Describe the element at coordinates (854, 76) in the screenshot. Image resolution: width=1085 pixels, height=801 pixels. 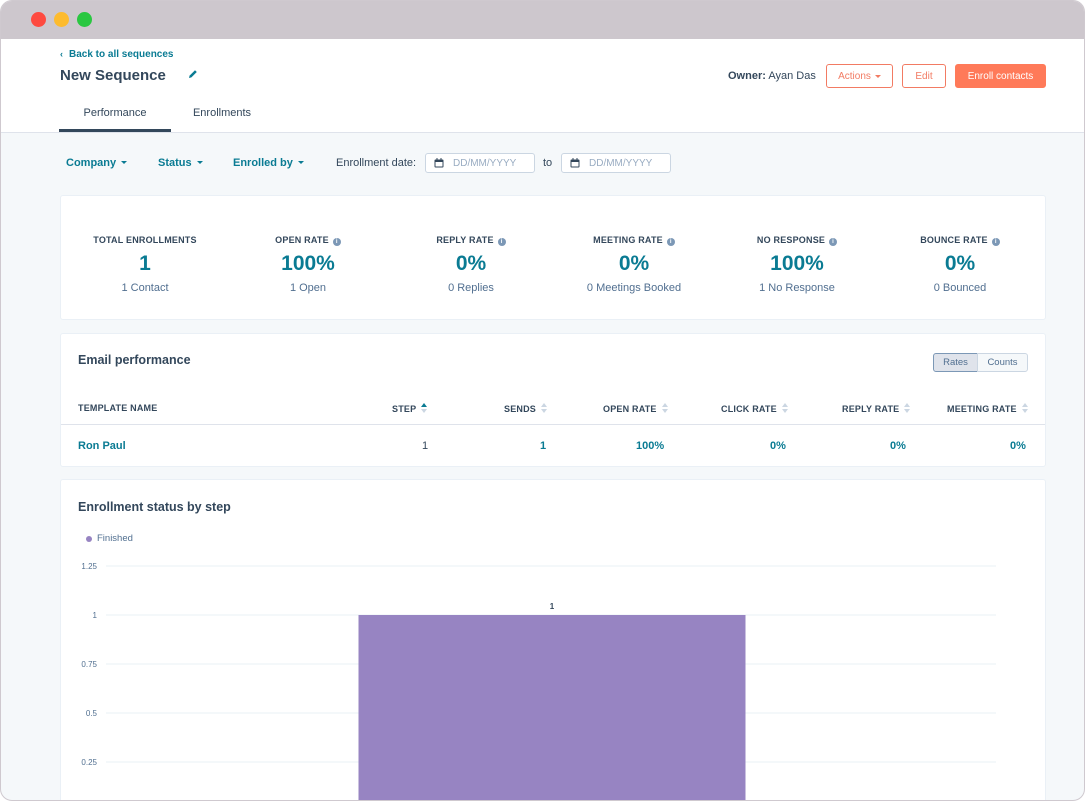
I see `actions-button-label: Actions` at that location.